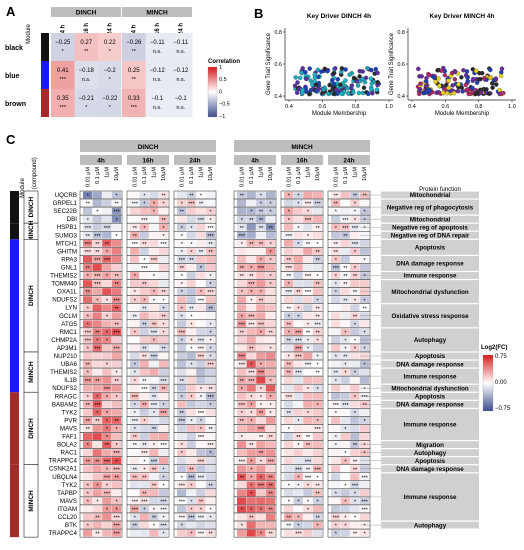 This screenshot has width=524, height=550. Describe the element at coordinates (67, 227) in the screenshot. I see `panel-c-gene-label: HSPB1` at that location.